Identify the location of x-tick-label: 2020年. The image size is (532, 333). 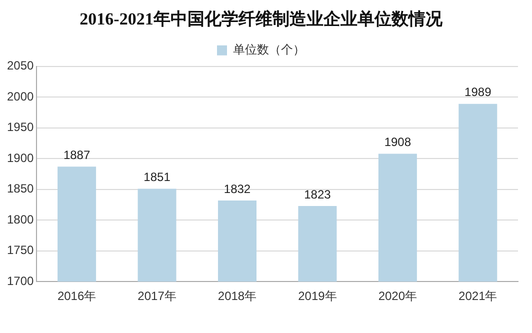
(398, 296).